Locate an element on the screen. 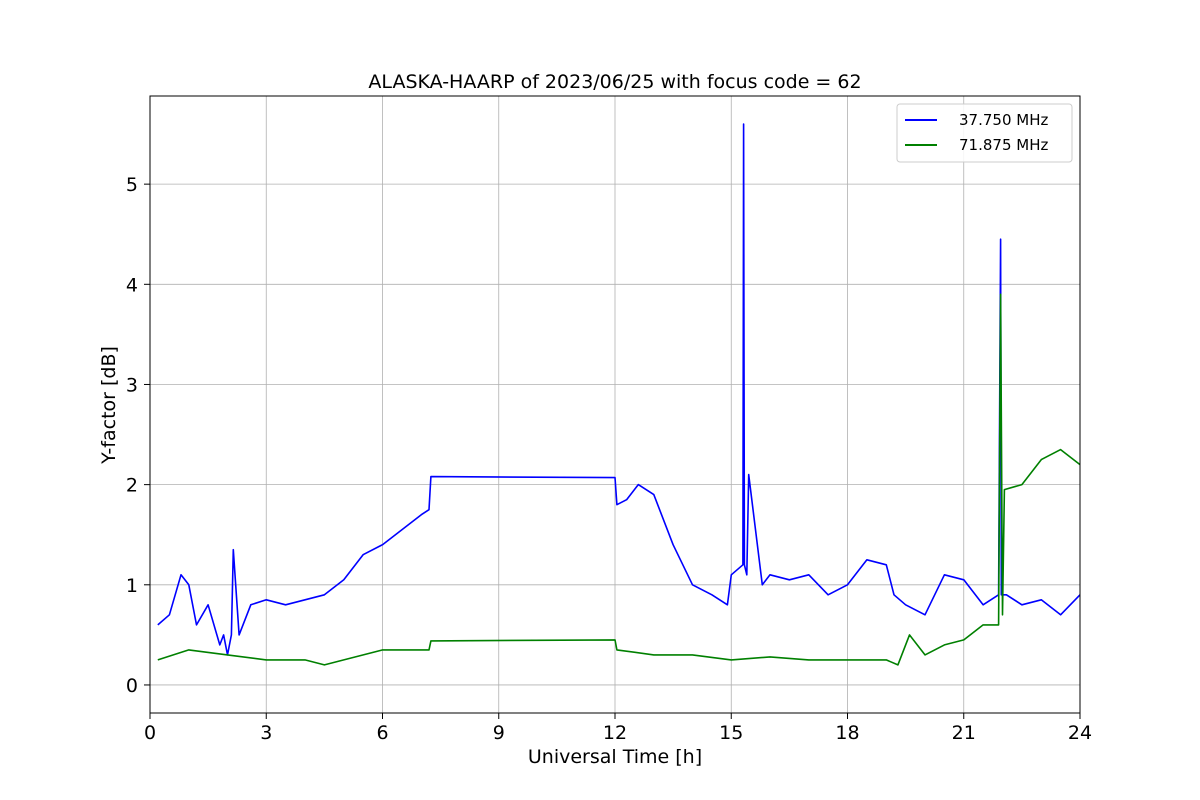 The height and width of the screenshot is (800, 1200). legend: 37.750 MHz 71.875 MHz is located at coordinates (984, 133).